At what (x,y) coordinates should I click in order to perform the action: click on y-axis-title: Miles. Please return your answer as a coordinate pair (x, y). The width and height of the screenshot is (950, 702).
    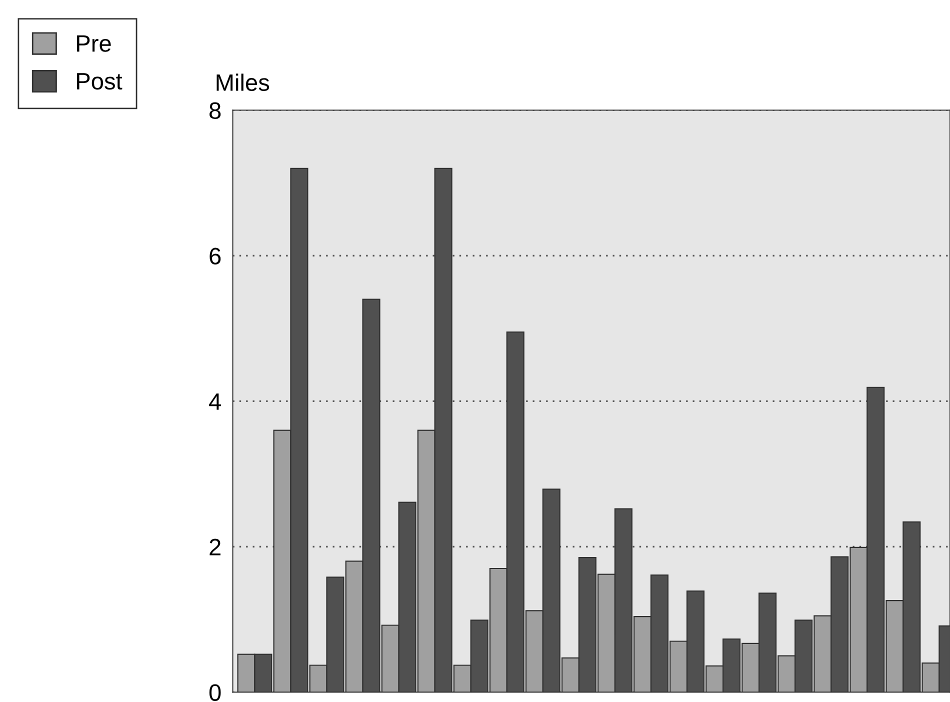
    Looking at the image, I should click on (243, 82).